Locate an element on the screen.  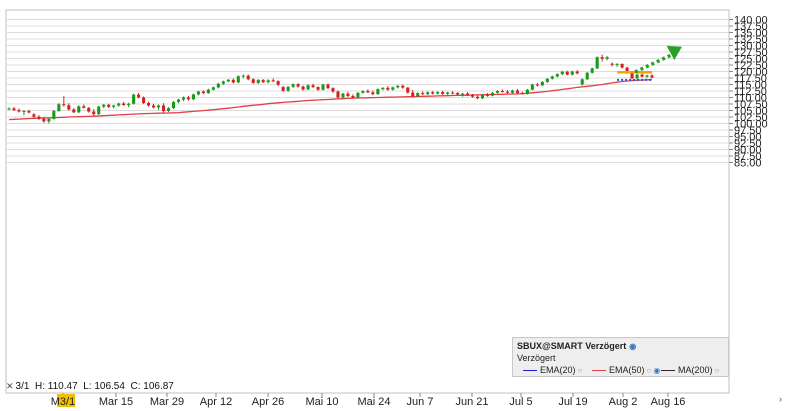
y-tick-label: 107.50 is located at coordinates (751, 105).